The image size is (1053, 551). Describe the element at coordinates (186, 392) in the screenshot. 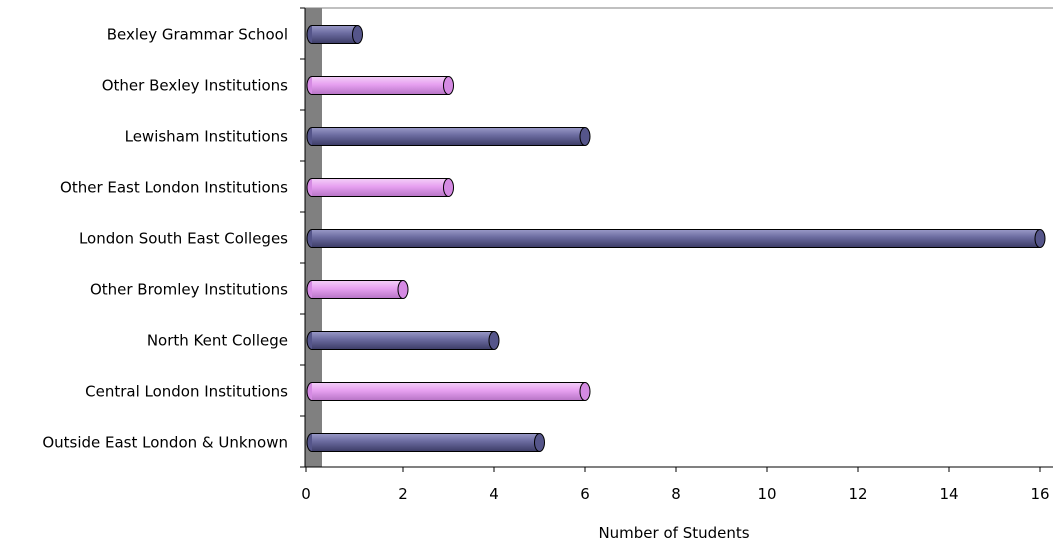

I see `category-label: Central London Institutions` at that location.